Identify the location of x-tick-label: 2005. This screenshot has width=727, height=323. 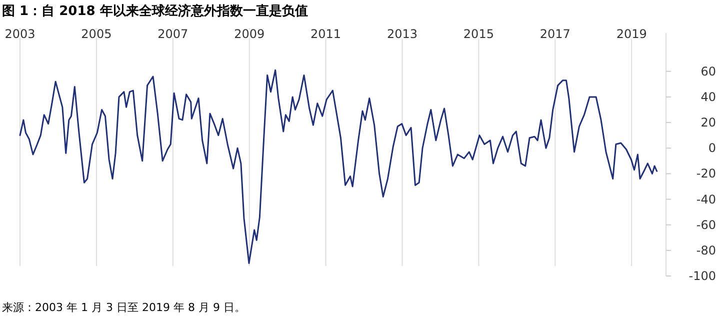
(96, 34).